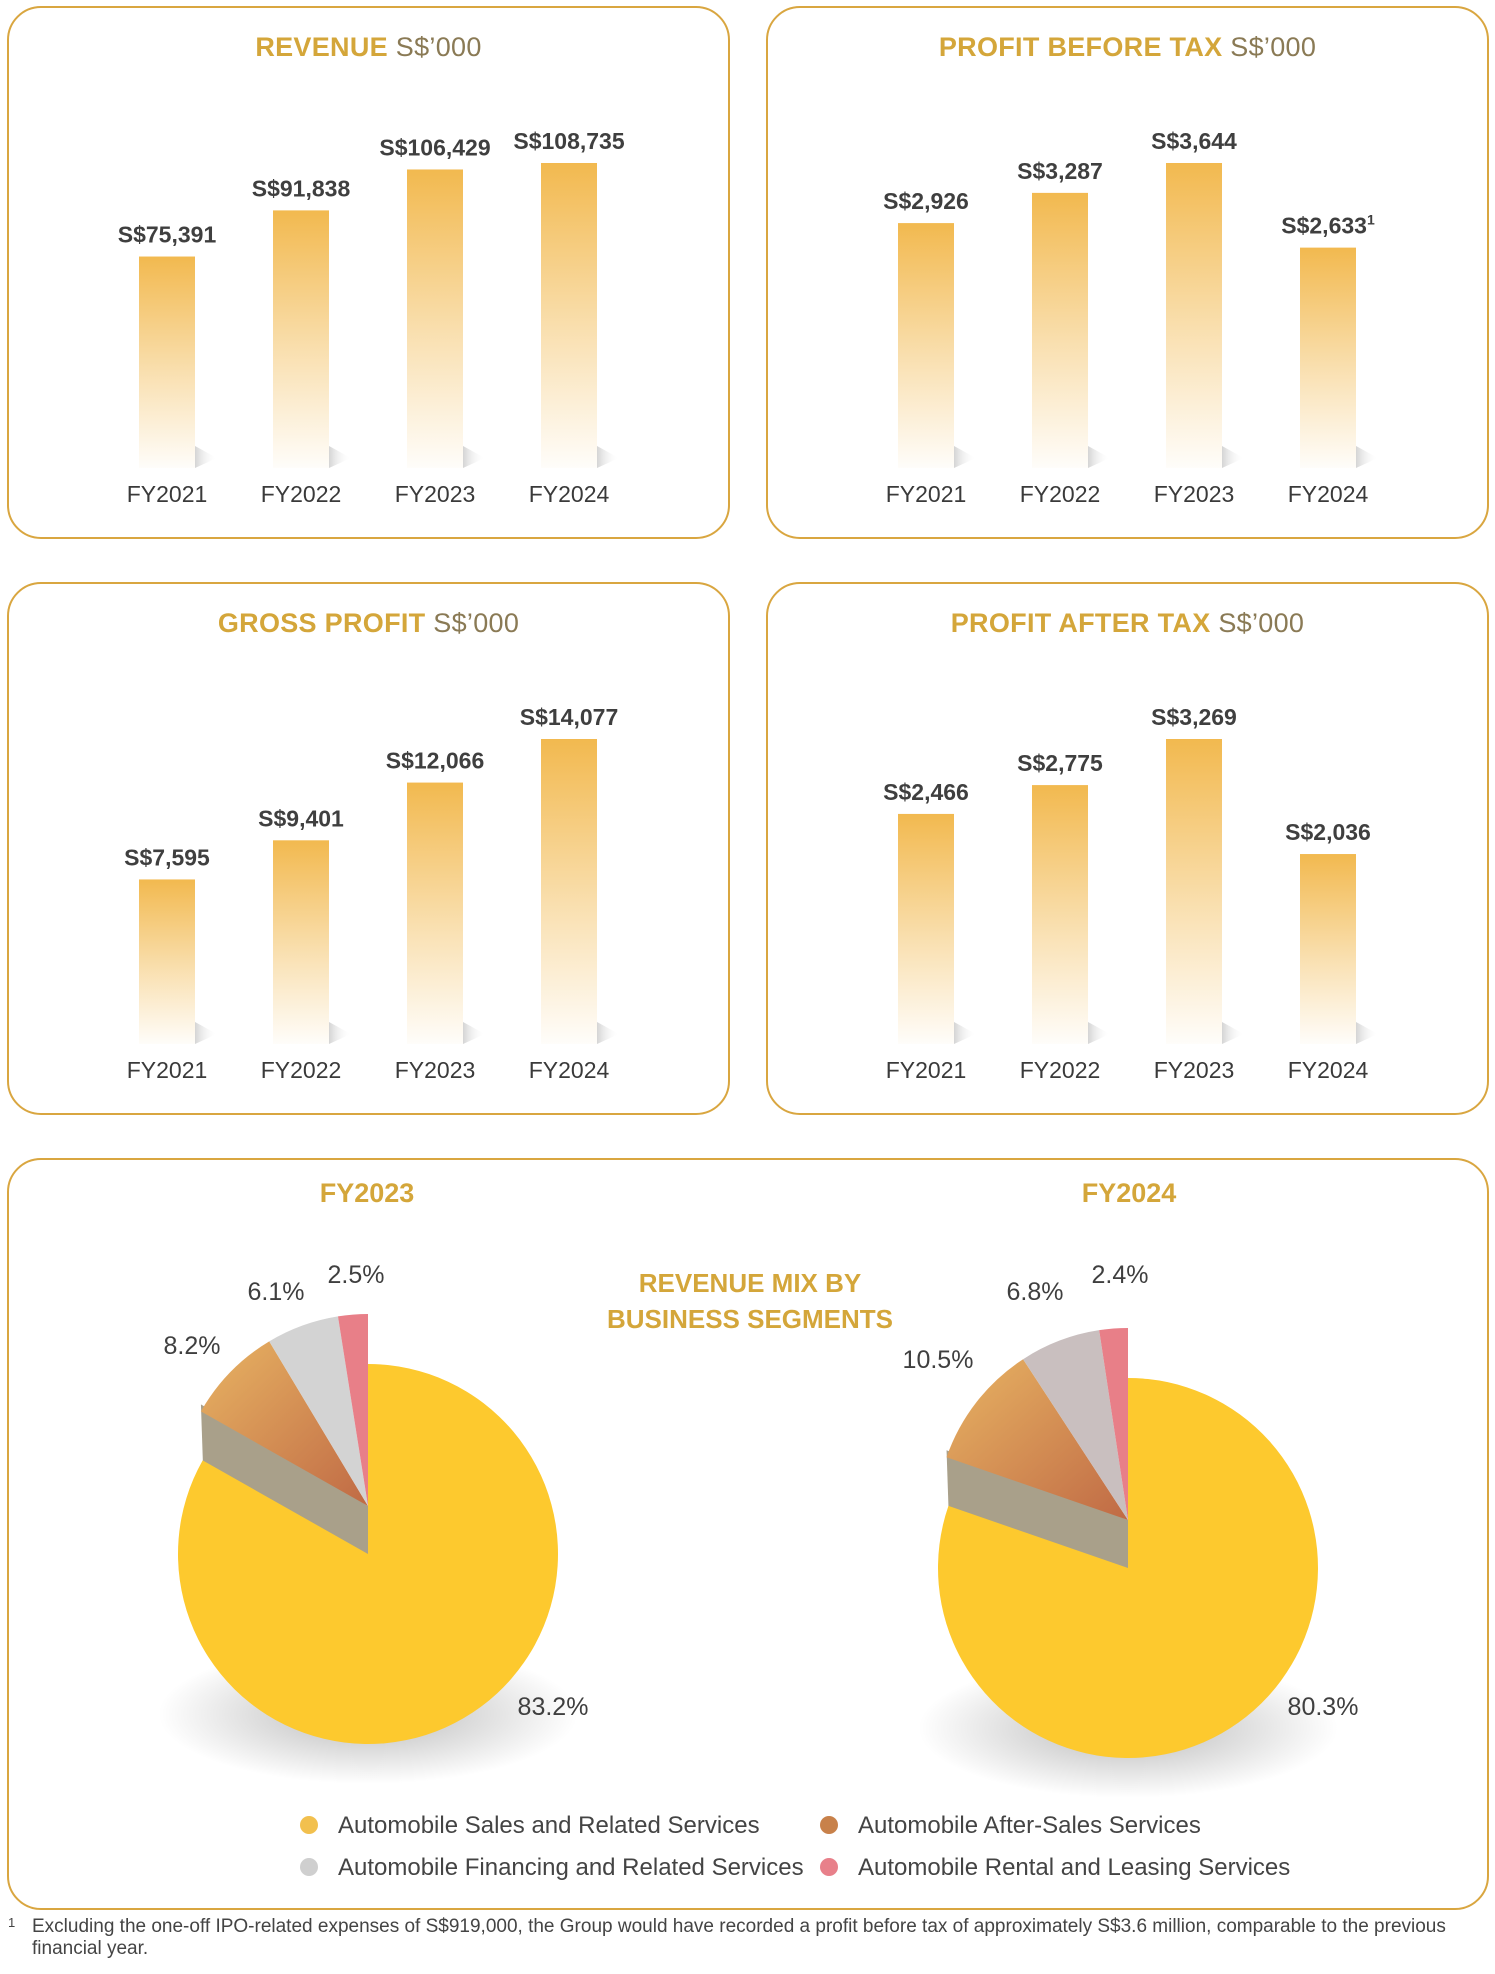 This screenshot has width=1495, height=1974. Describe the element at coordinates (1080, 623) in the screenshot. I see `pat-title-text: PROFIT AFTER TAX` at that location.